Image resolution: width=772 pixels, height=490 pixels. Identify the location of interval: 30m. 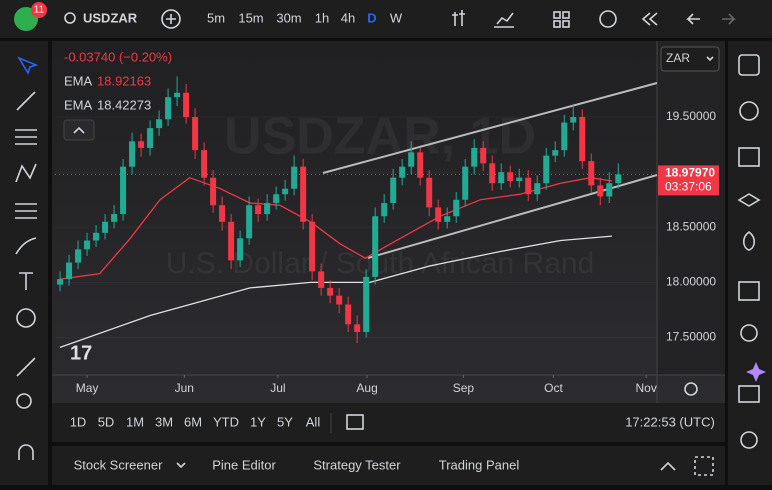
(288, 17).